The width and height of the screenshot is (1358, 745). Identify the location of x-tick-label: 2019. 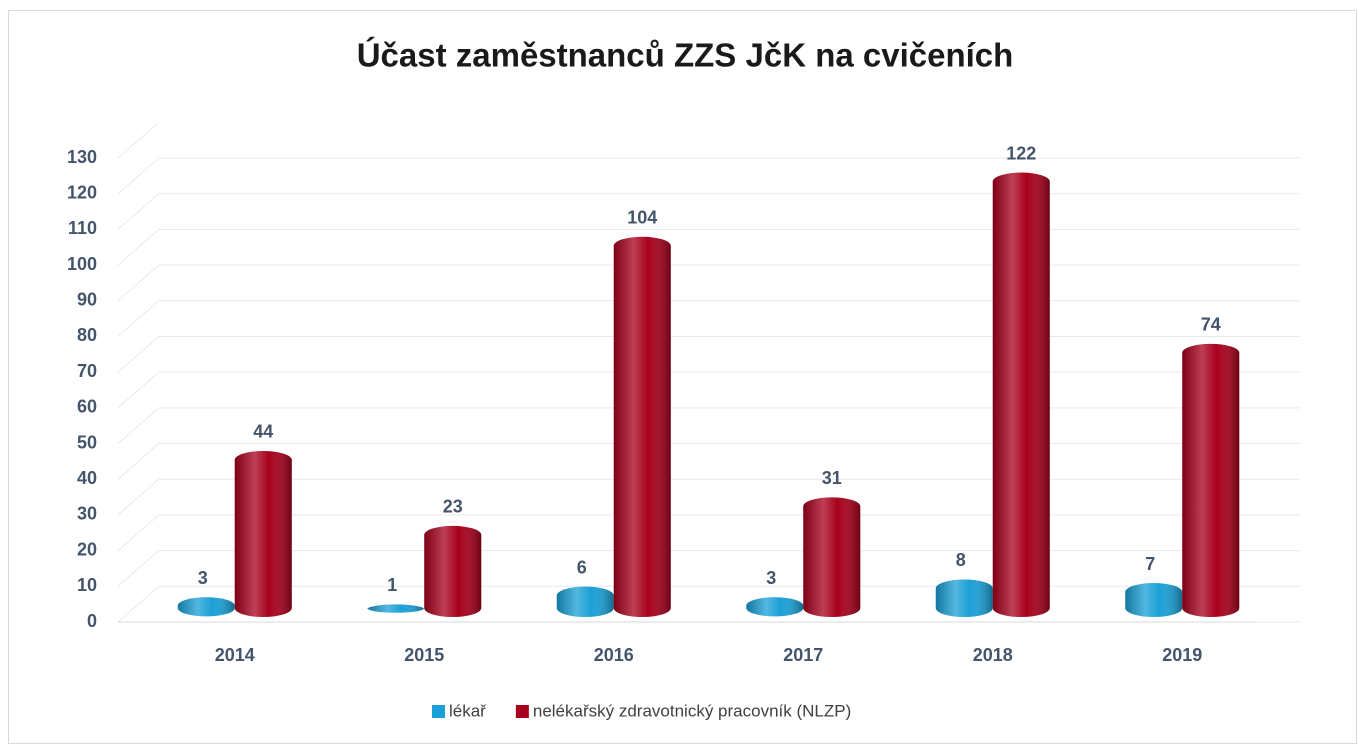
(1182, 655).